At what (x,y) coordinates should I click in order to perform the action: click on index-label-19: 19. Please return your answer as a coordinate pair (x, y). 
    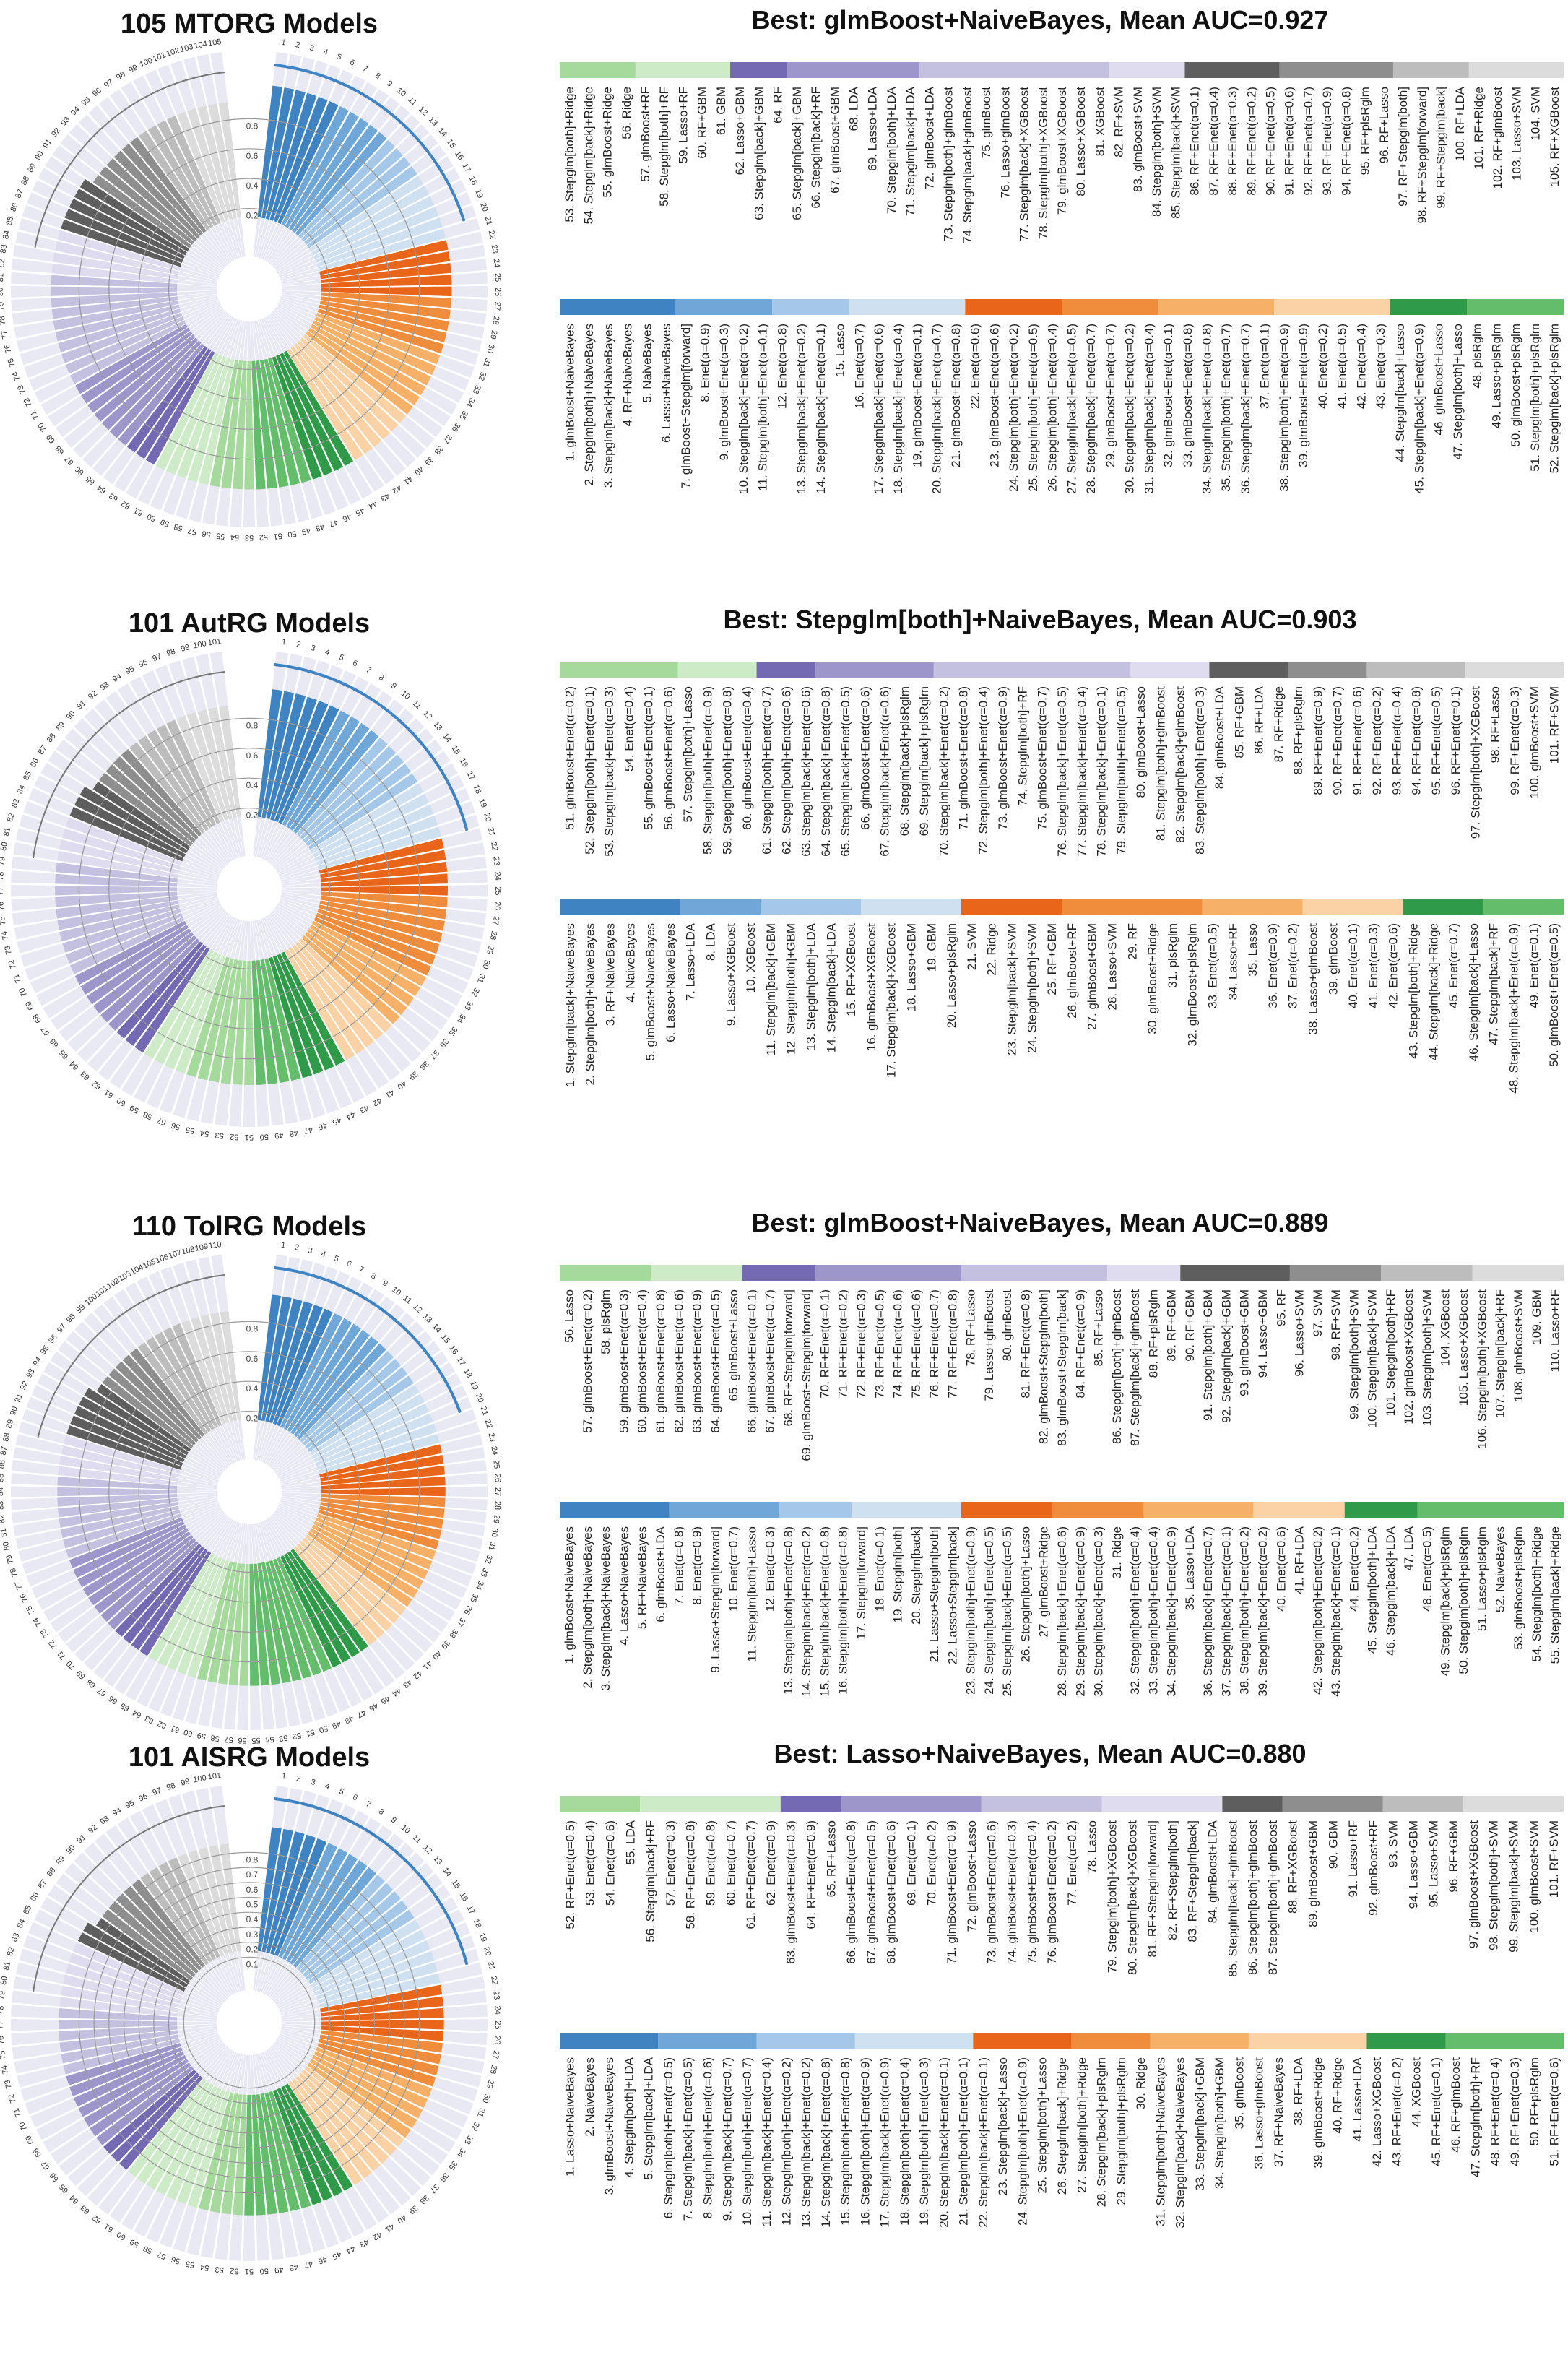
    Looking at the image, I should click on (483, 803).